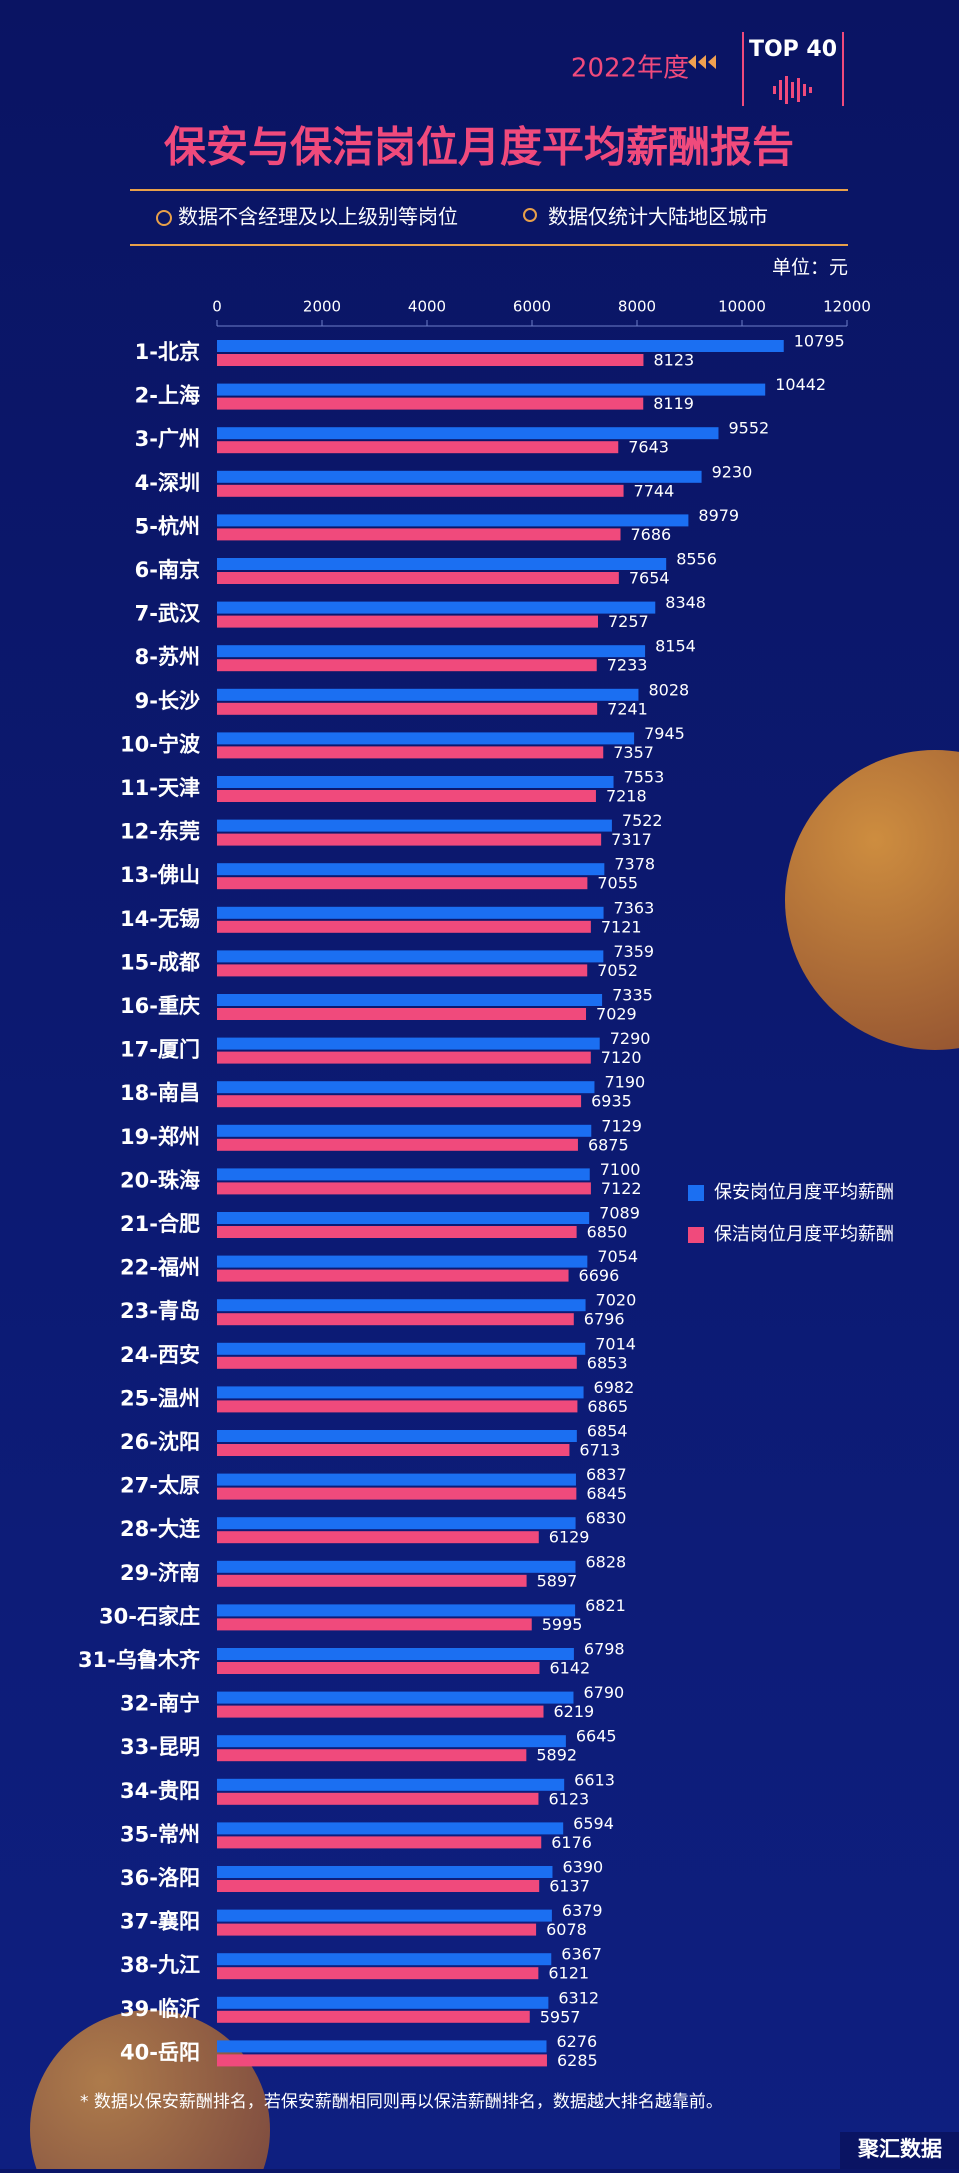  Describe the element at coordinates (401, 2102) in the screenshot. I see `footnote: * 数据以保安薪酬排名，若保安薪酬相同则再以保洁薪酬排名，数据越大排名越靠前。` at that location.